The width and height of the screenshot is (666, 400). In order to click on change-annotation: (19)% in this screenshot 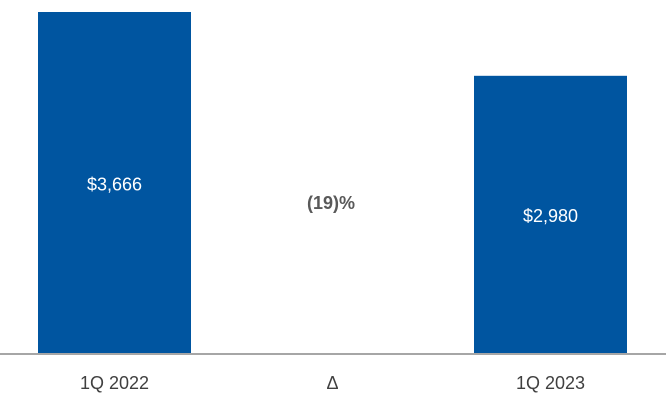, I will do `click(331, 203)`.